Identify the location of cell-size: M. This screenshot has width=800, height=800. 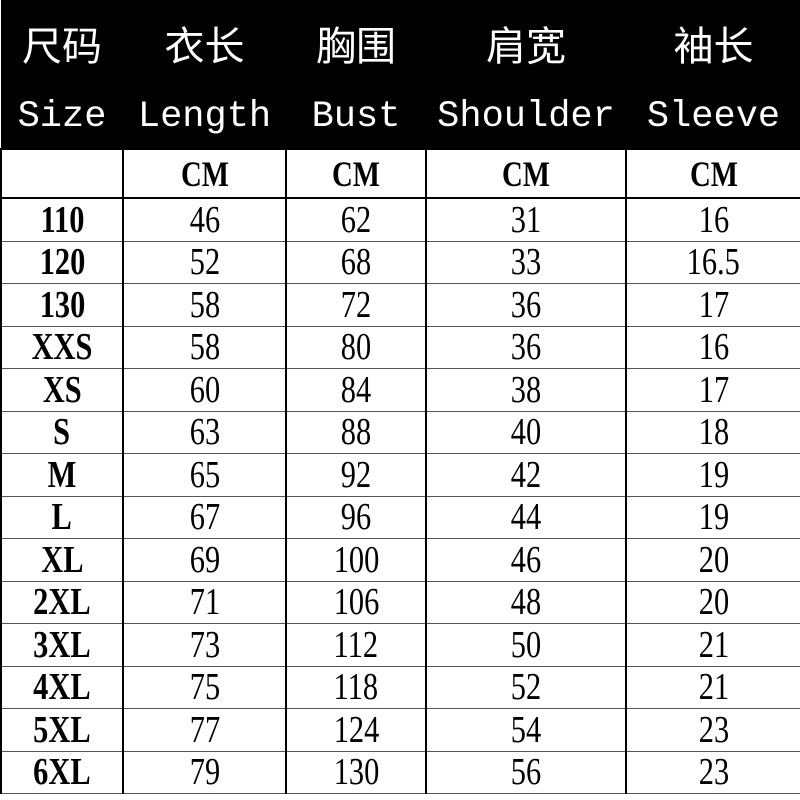
(62, 475).